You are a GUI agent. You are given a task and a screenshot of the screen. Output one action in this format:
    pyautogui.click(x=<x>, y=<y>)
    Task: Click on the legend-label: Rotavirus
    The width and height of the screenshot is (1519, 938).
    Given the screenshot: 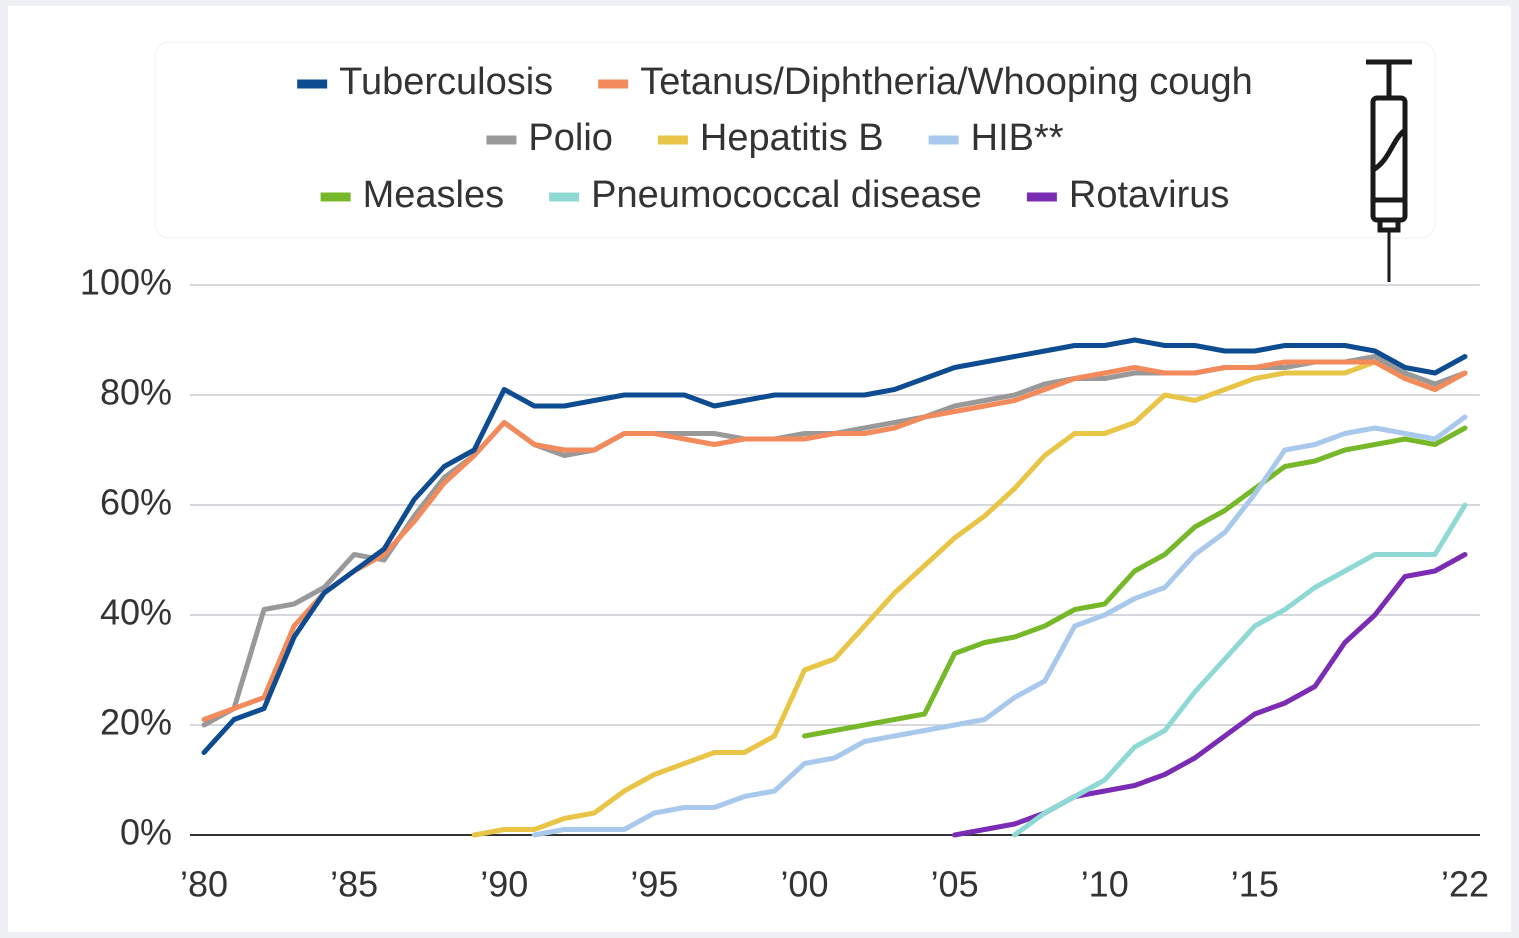 What is the action you would take?
    pyautogui.click(x=1149, y=195)
    